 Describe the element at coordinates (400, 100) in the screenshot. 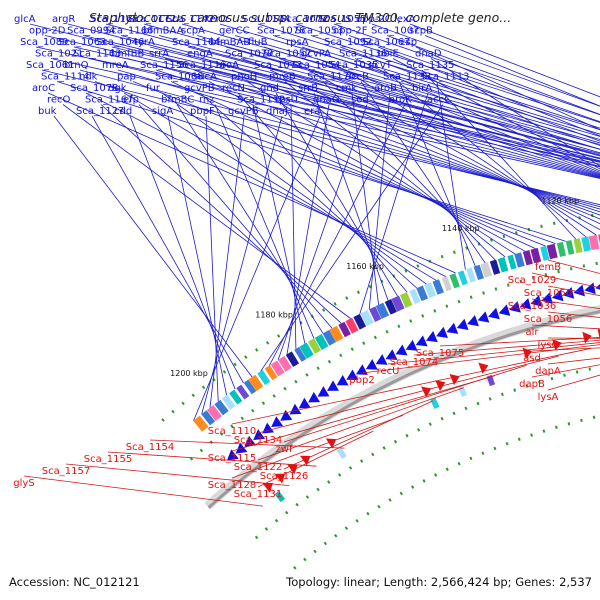

I see `forward-gene-label: aroK` at that location.